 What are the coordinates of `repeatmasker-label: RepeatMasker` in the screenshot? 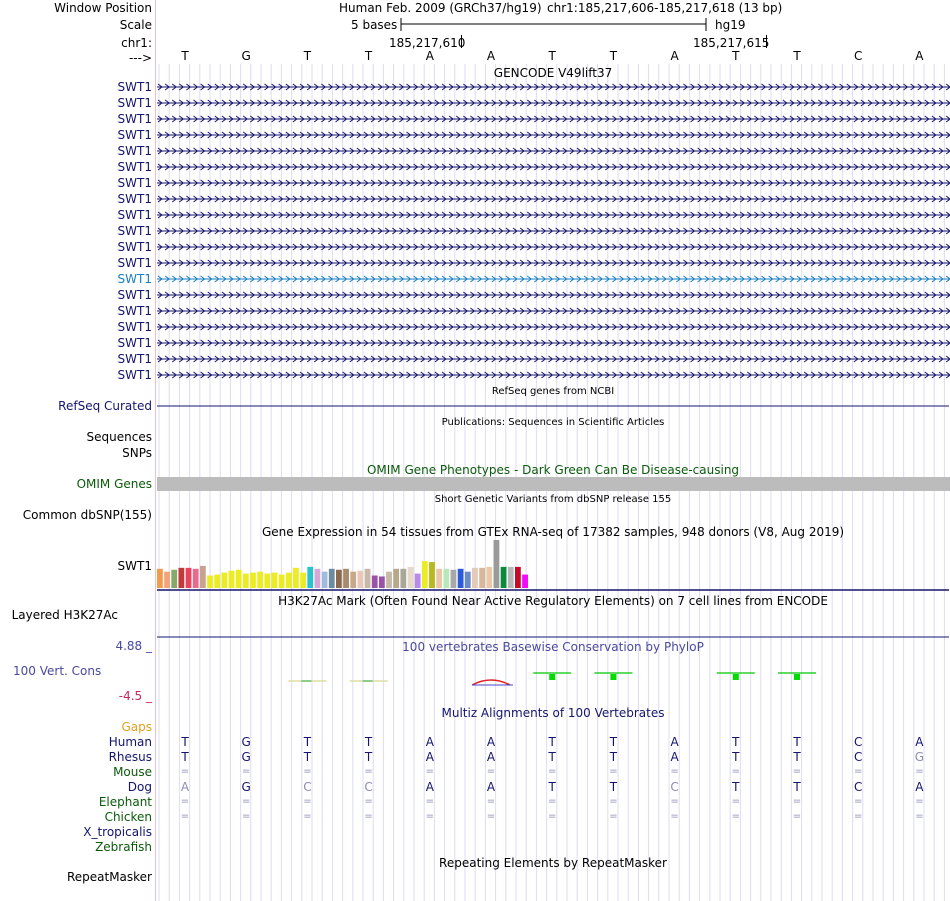 It's located at (109, 877).